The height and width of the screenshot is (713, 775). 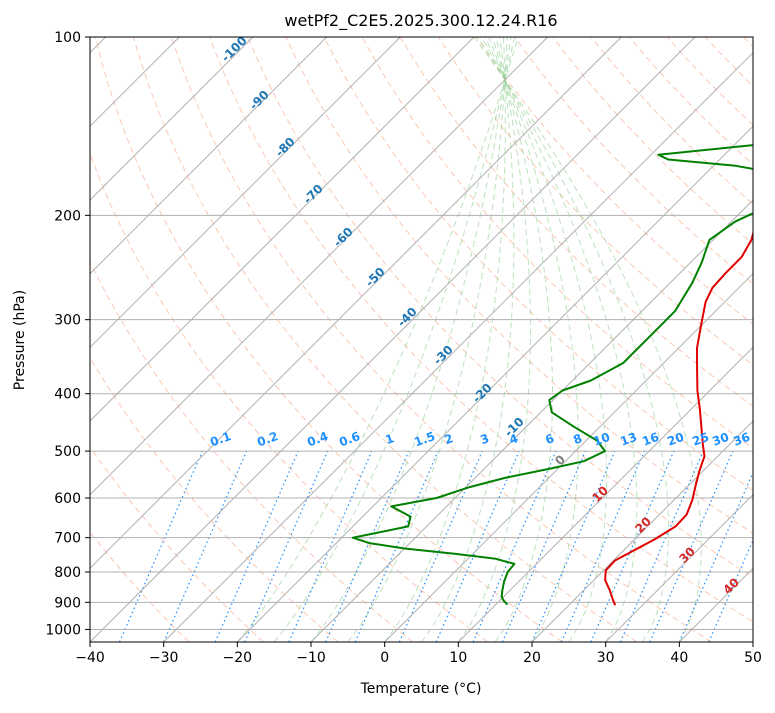 What do you see at coordinates (67, 216) in the screenshot?
I see `y-tick-label: 200` at bounding box center [67, 216].